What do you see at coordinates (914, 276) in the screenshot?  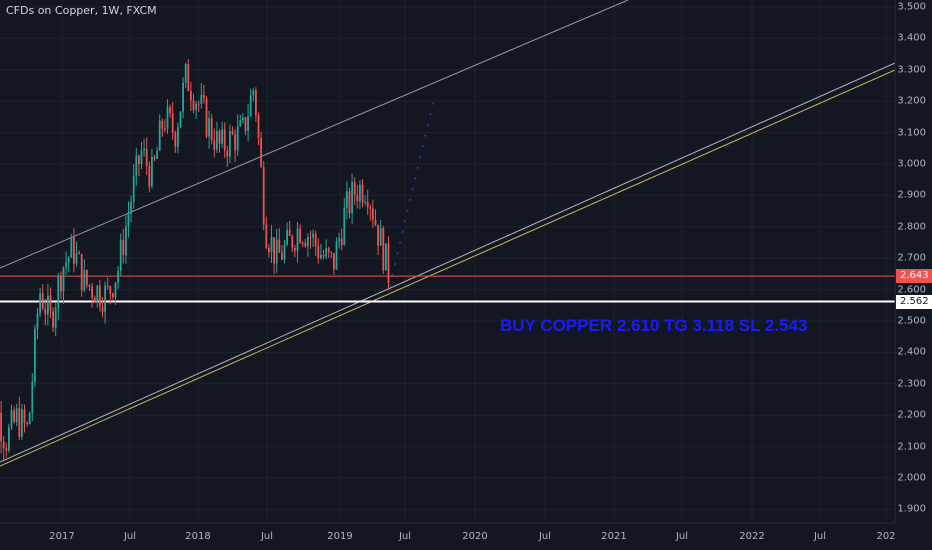 I see `price-tag: 2.643` at bounding box center [914, 276].